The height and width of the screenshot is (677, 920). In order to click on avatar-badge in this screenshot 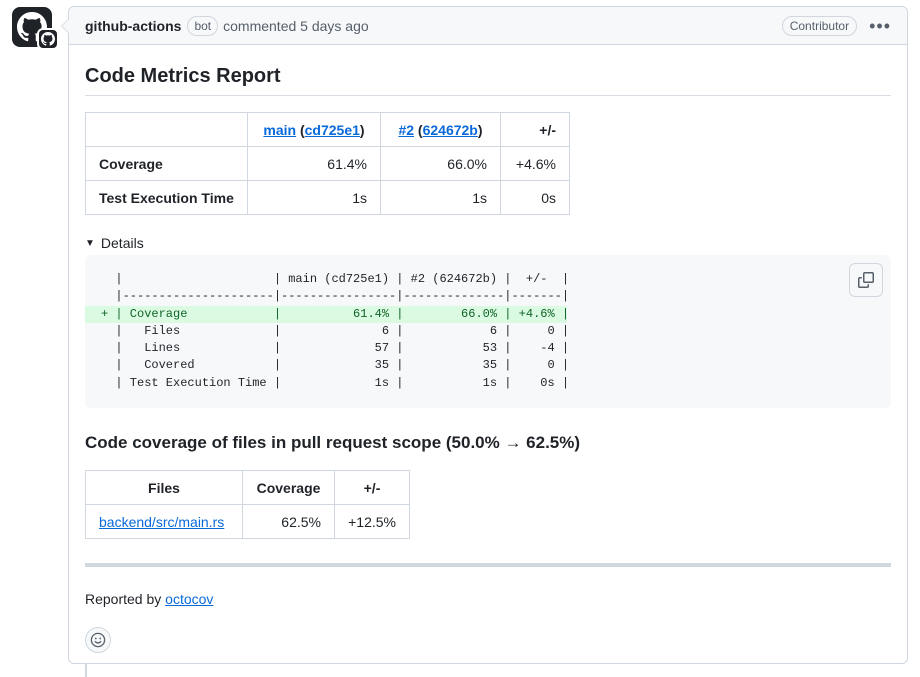, I will do `click(48, 39)`.